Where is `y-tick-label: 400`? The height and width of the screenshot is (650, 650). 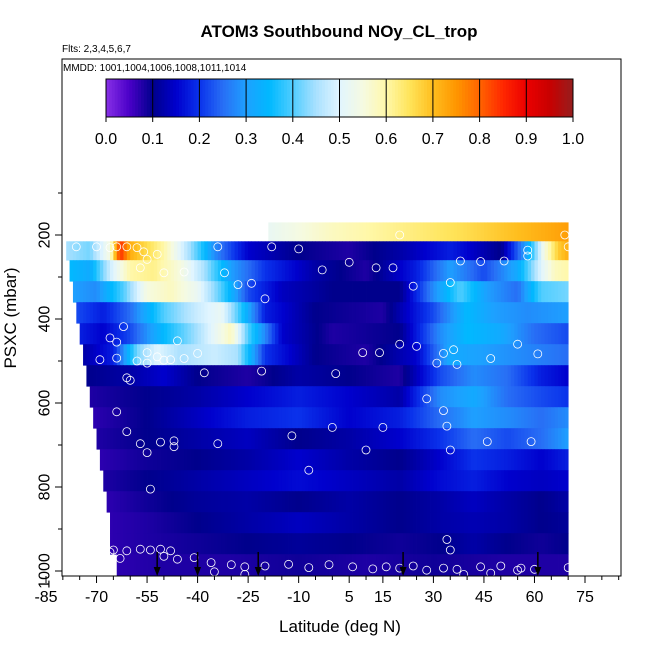 y-tick-label: 400 is located at coordinates (45, 319).